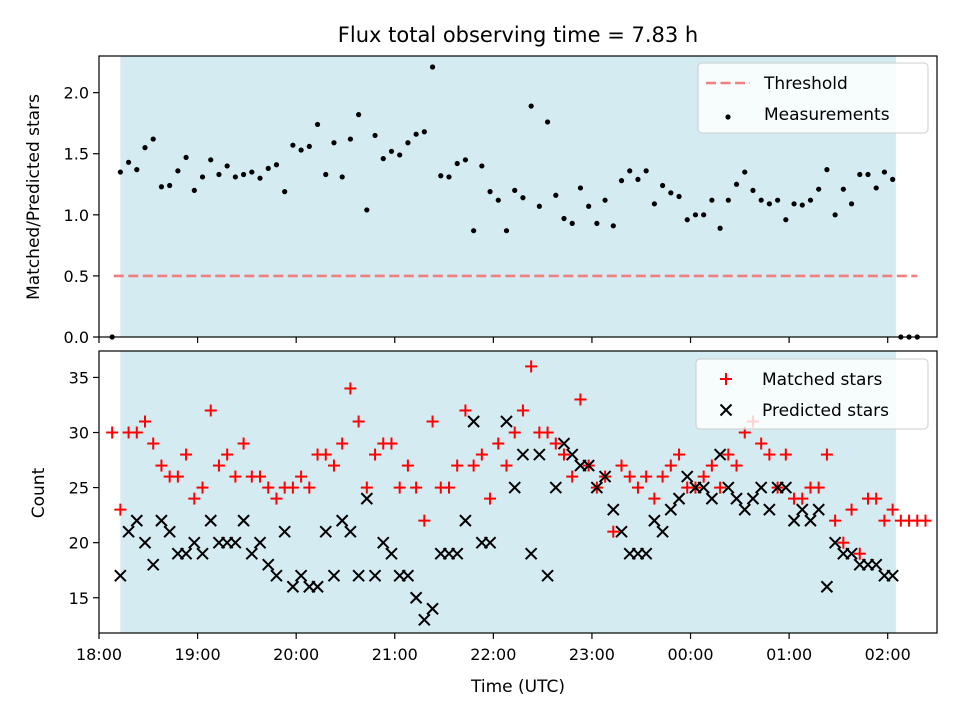 This screenshot has height=724, width=960. What do you see at coordinates (395, 654) in the screenshot?
I see `x-tick-label: 21:00` at bounding box center [395, 654].